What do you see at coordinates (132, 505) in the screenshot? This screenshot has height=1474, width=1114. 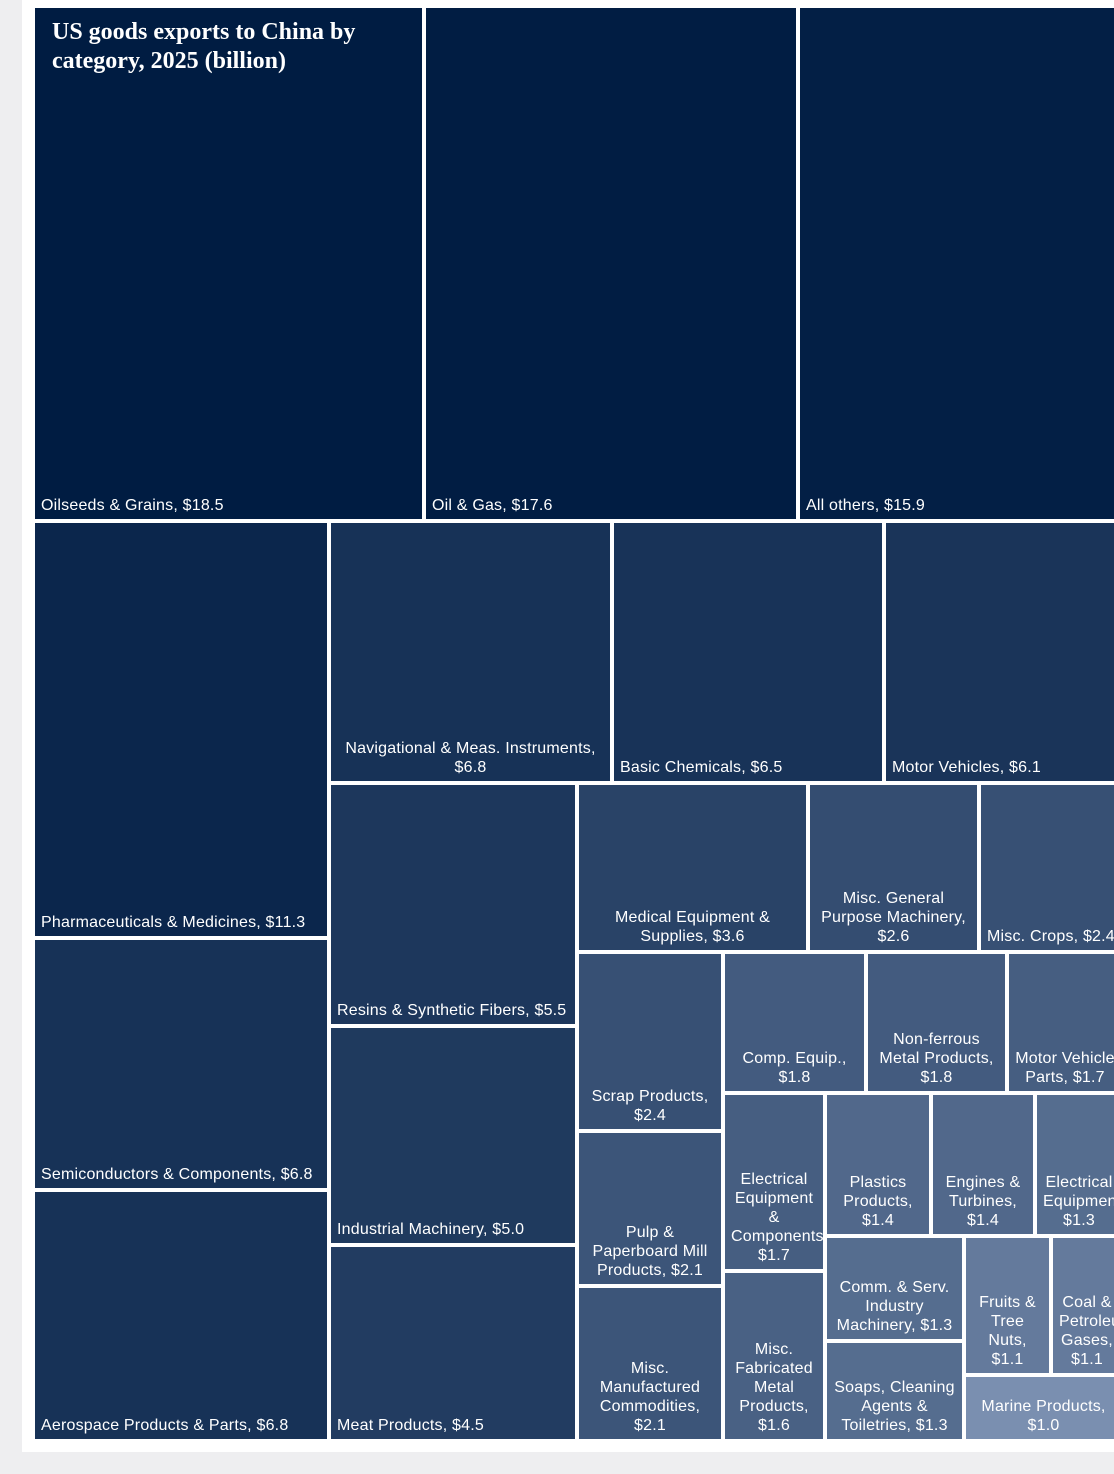 I see `tile-label: Oilseeds & Grains, $18.5` at bounding box center [132, 505].